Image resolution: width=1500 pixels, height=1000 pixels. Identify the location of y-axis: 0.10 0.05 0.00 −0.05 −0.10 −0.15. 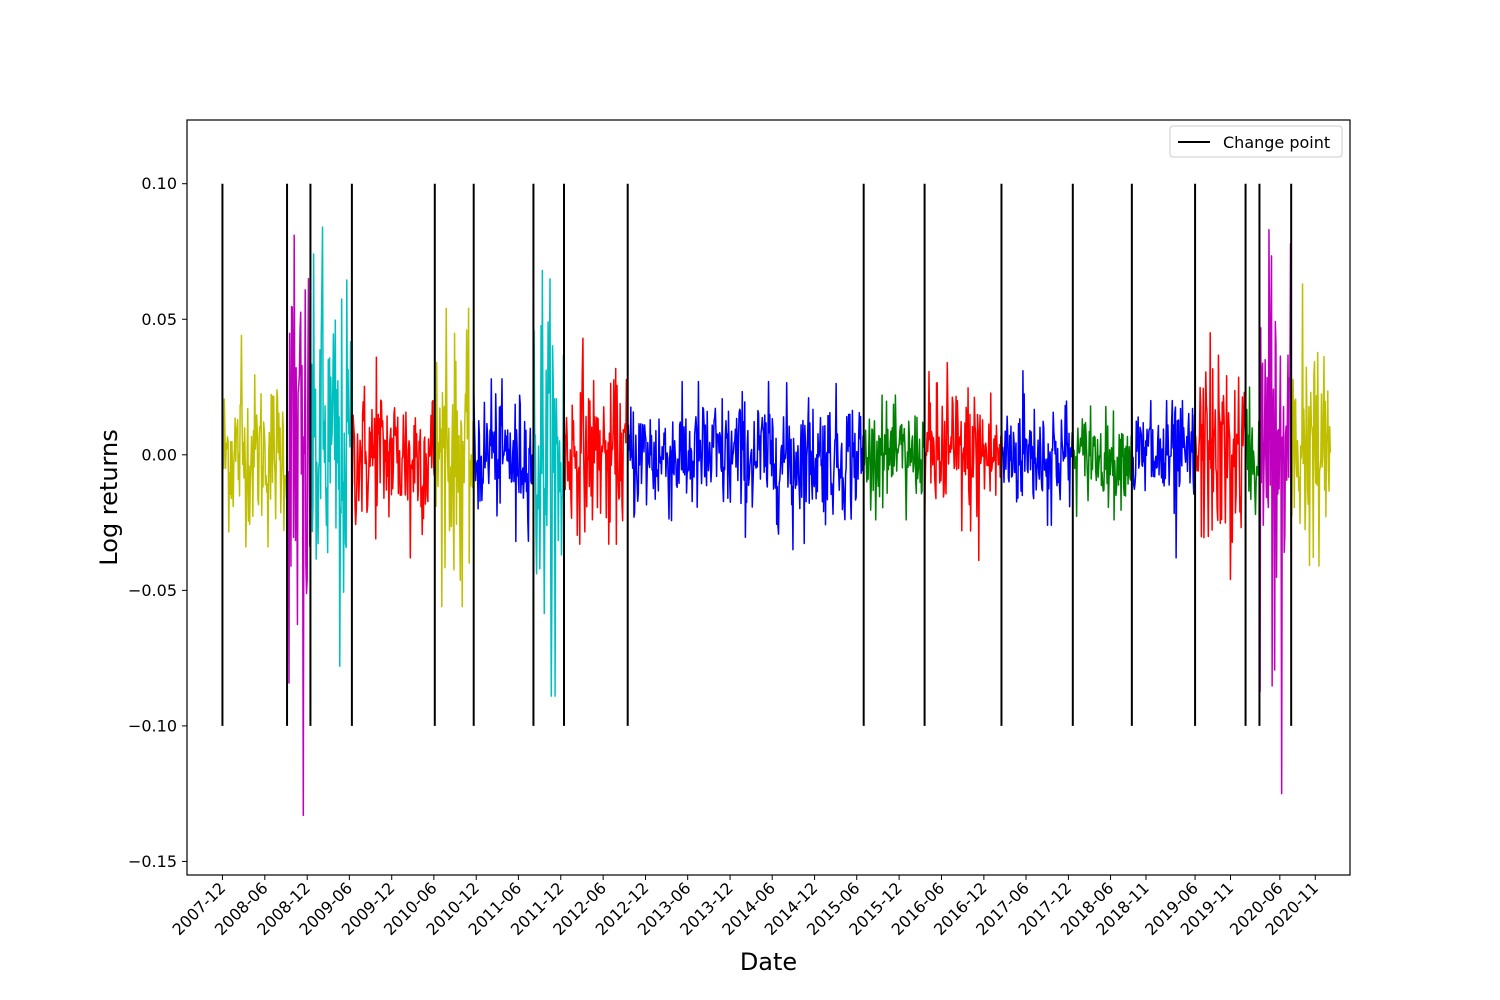
(157, 522).